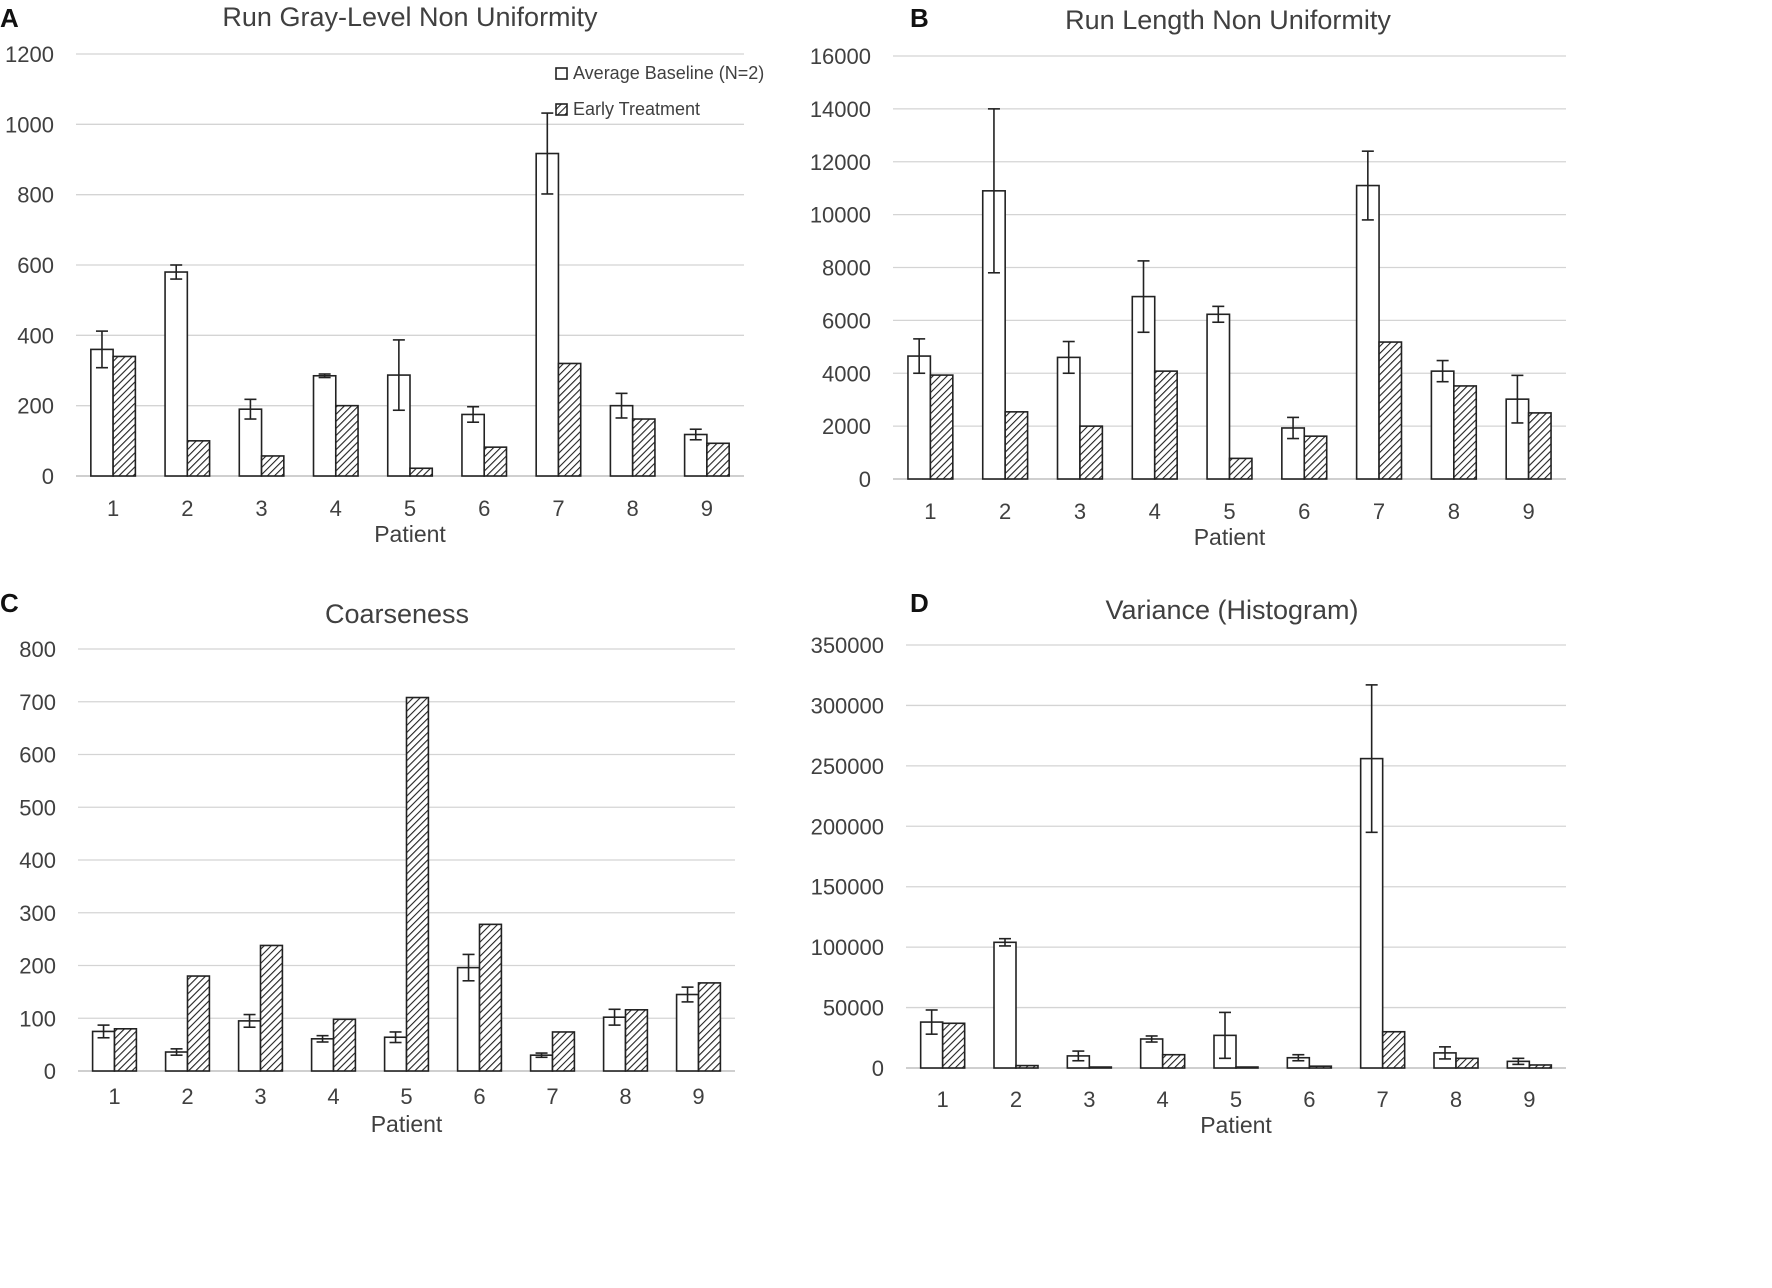 This screenshot has width=1772, height=1288. I want to click on y-tick-label: 4000, so click(846, 373).